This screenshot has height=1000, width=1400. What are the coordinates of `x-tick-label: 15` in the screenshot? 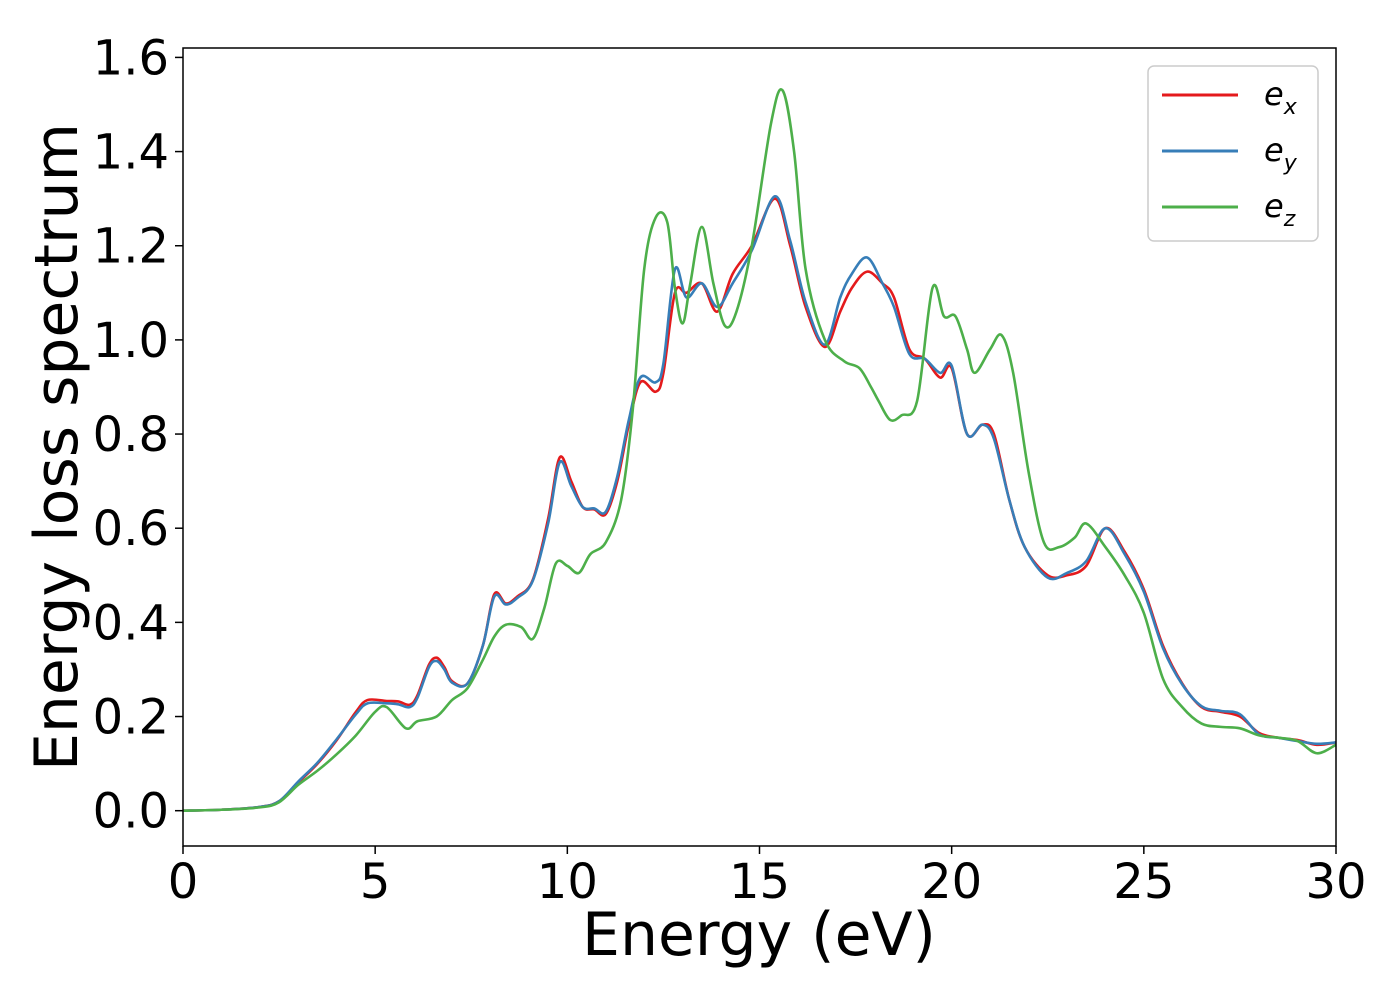 It's located at (759, 882).